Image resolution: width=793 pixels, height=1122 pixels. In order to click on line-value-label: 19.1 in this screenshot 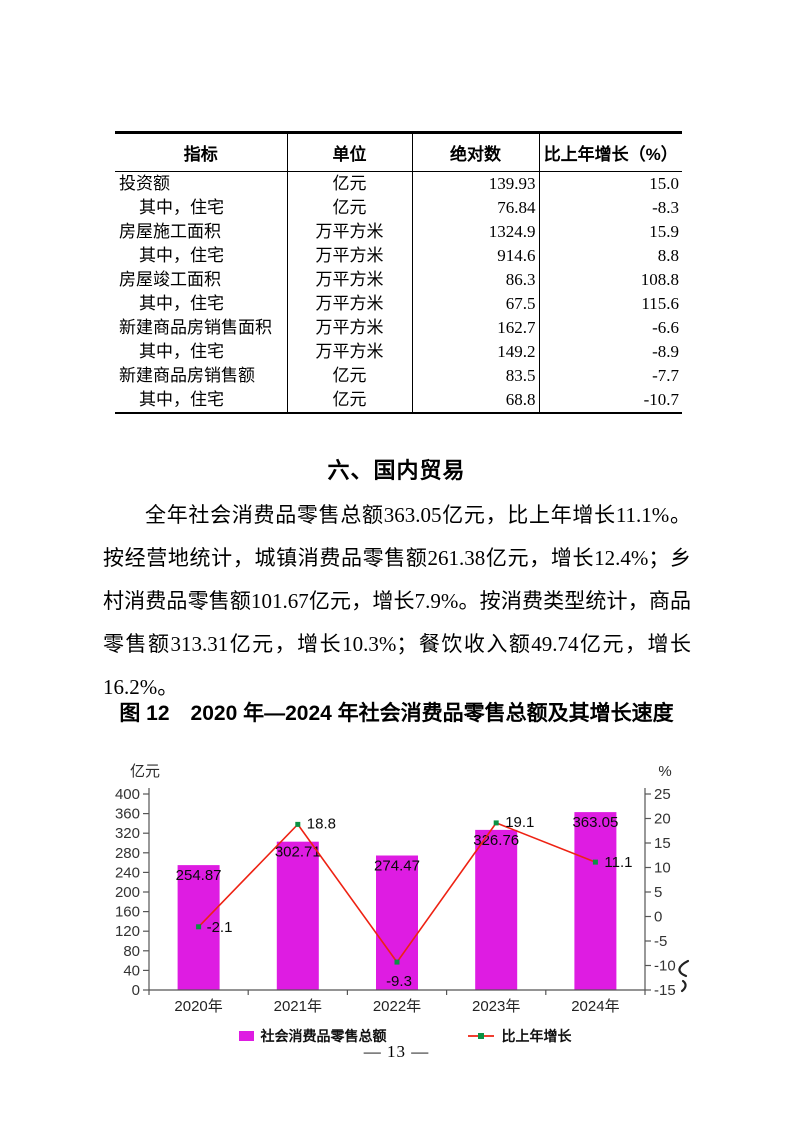, I will do `click(519, 822)`.